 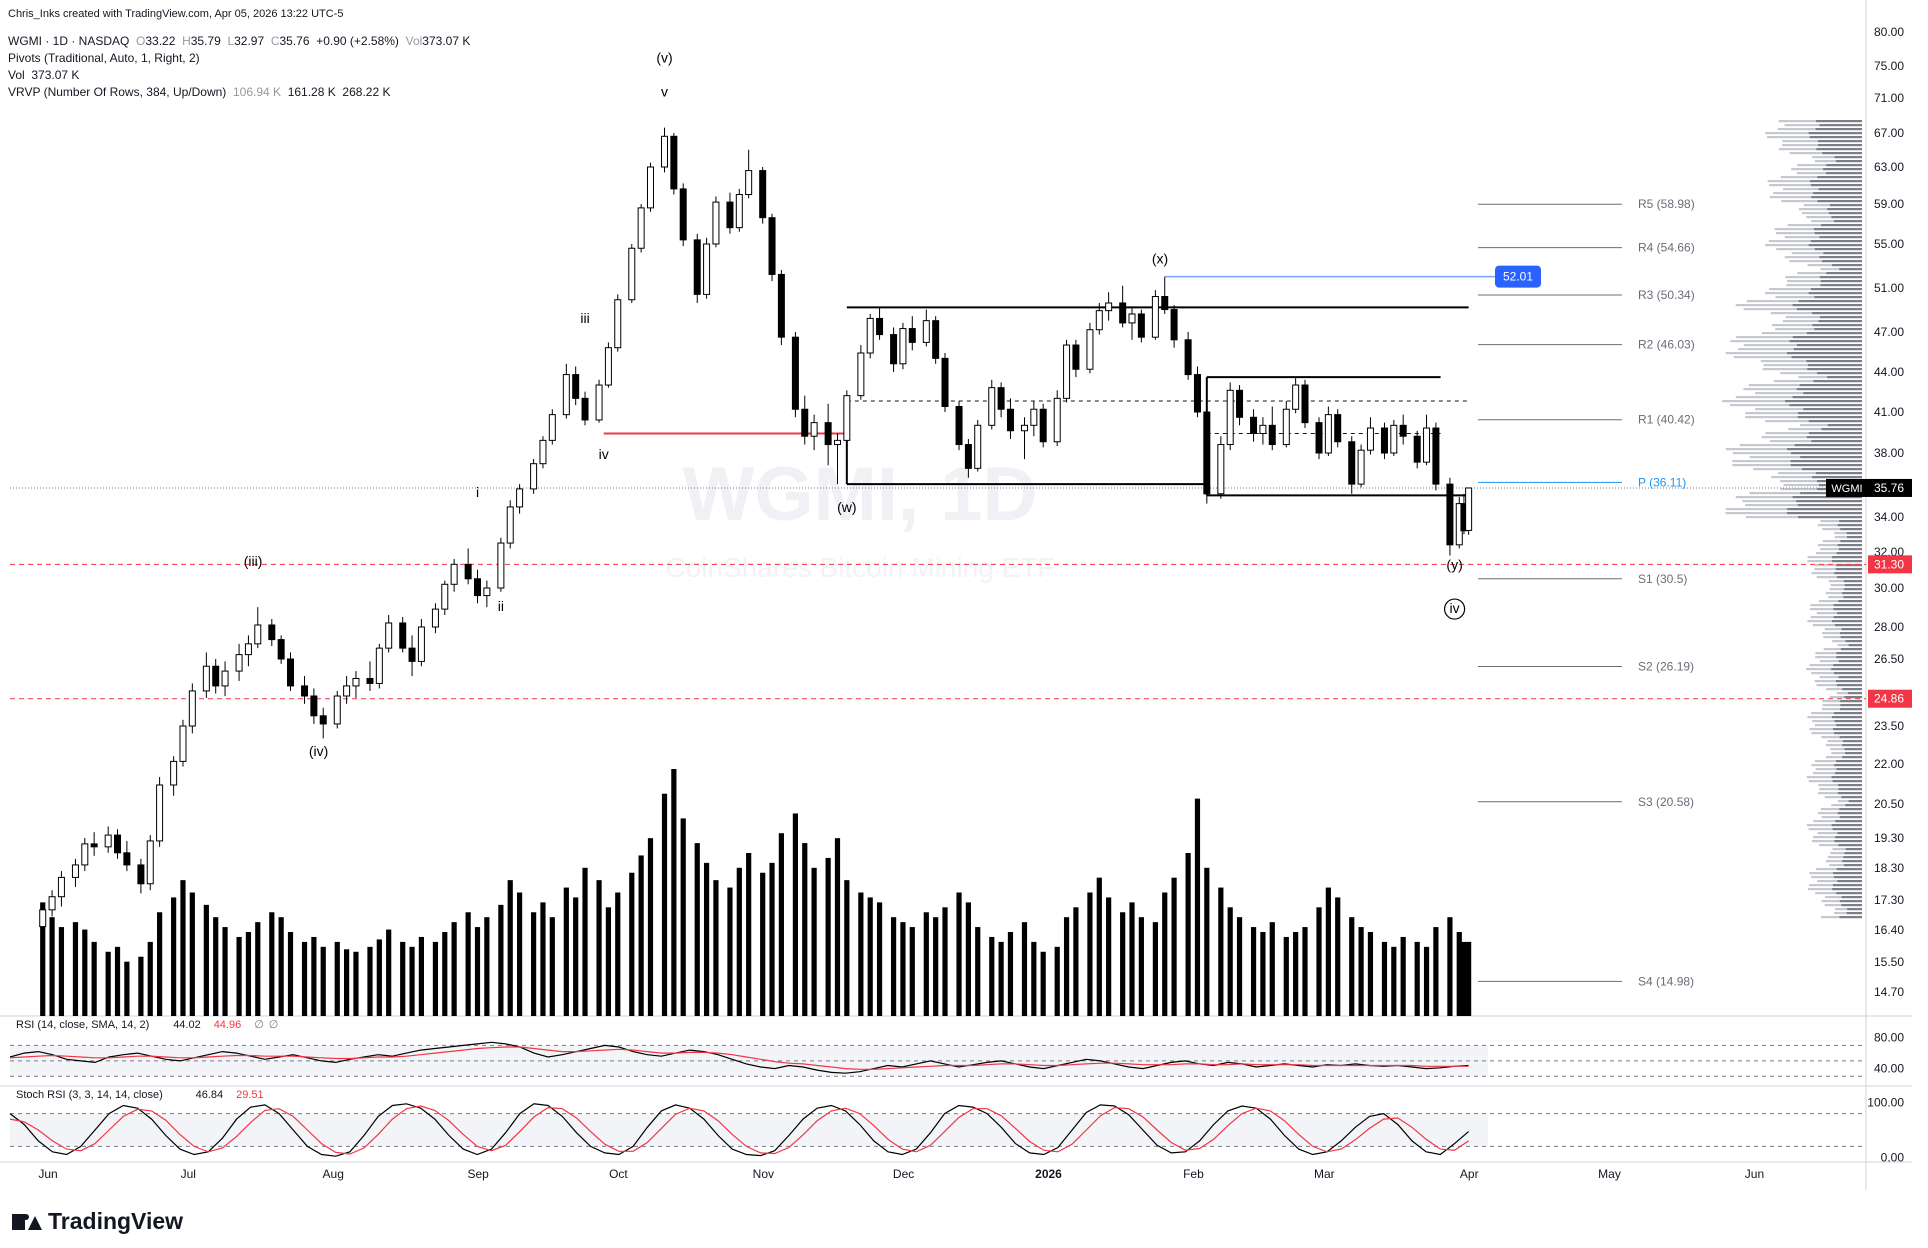 I want to click on wave-label: (w), so click(x=846, y=507).